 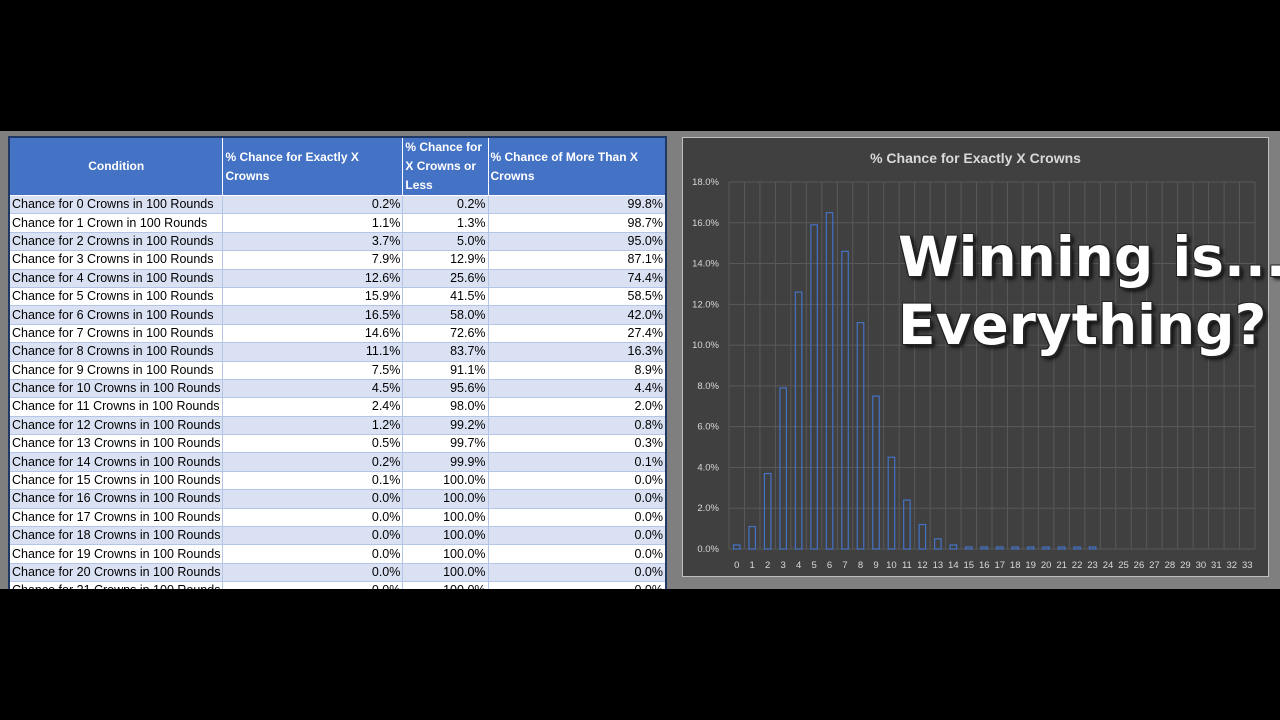 I want to click on x-tick-label: 26, so click(x=1139, y=565).